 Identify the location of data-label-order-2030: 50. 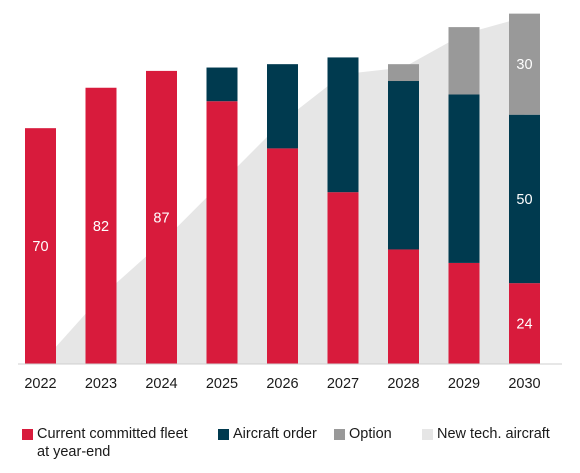
(524, 200).